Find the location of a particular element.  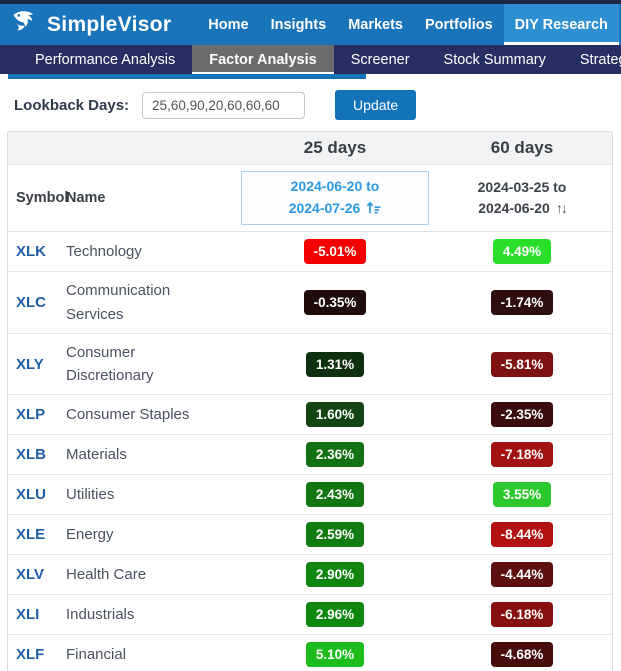

symbol-cell: XLY is located at coordinates (30, 364).